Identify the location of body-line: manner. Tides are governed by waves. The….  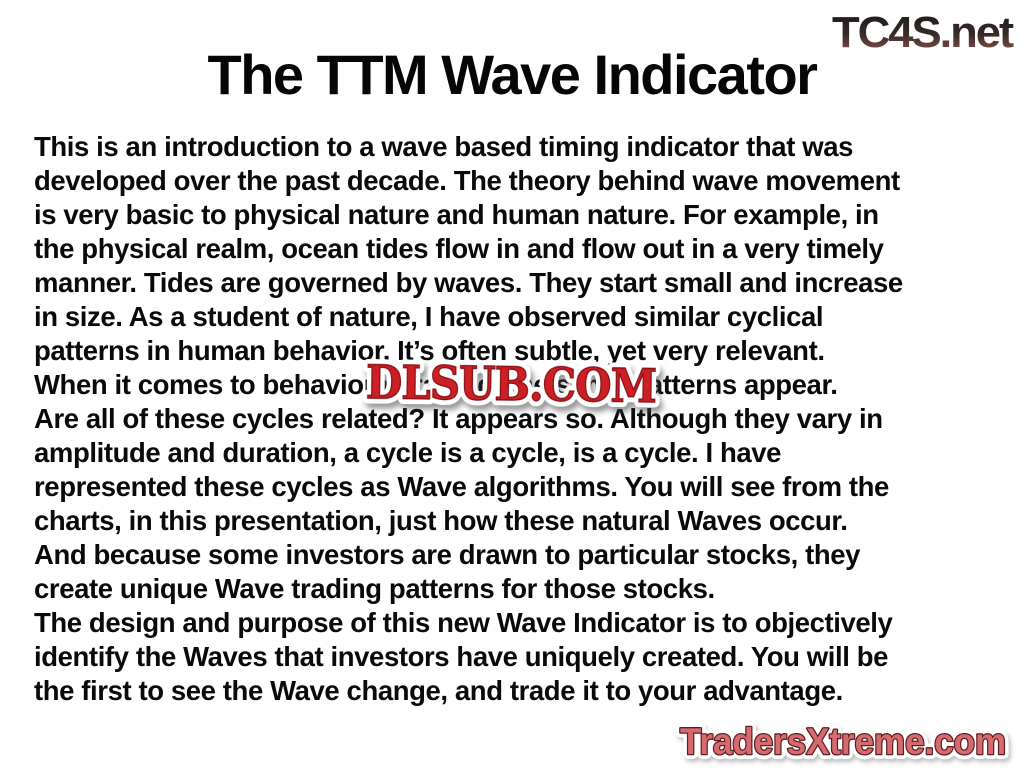
(468, 282).